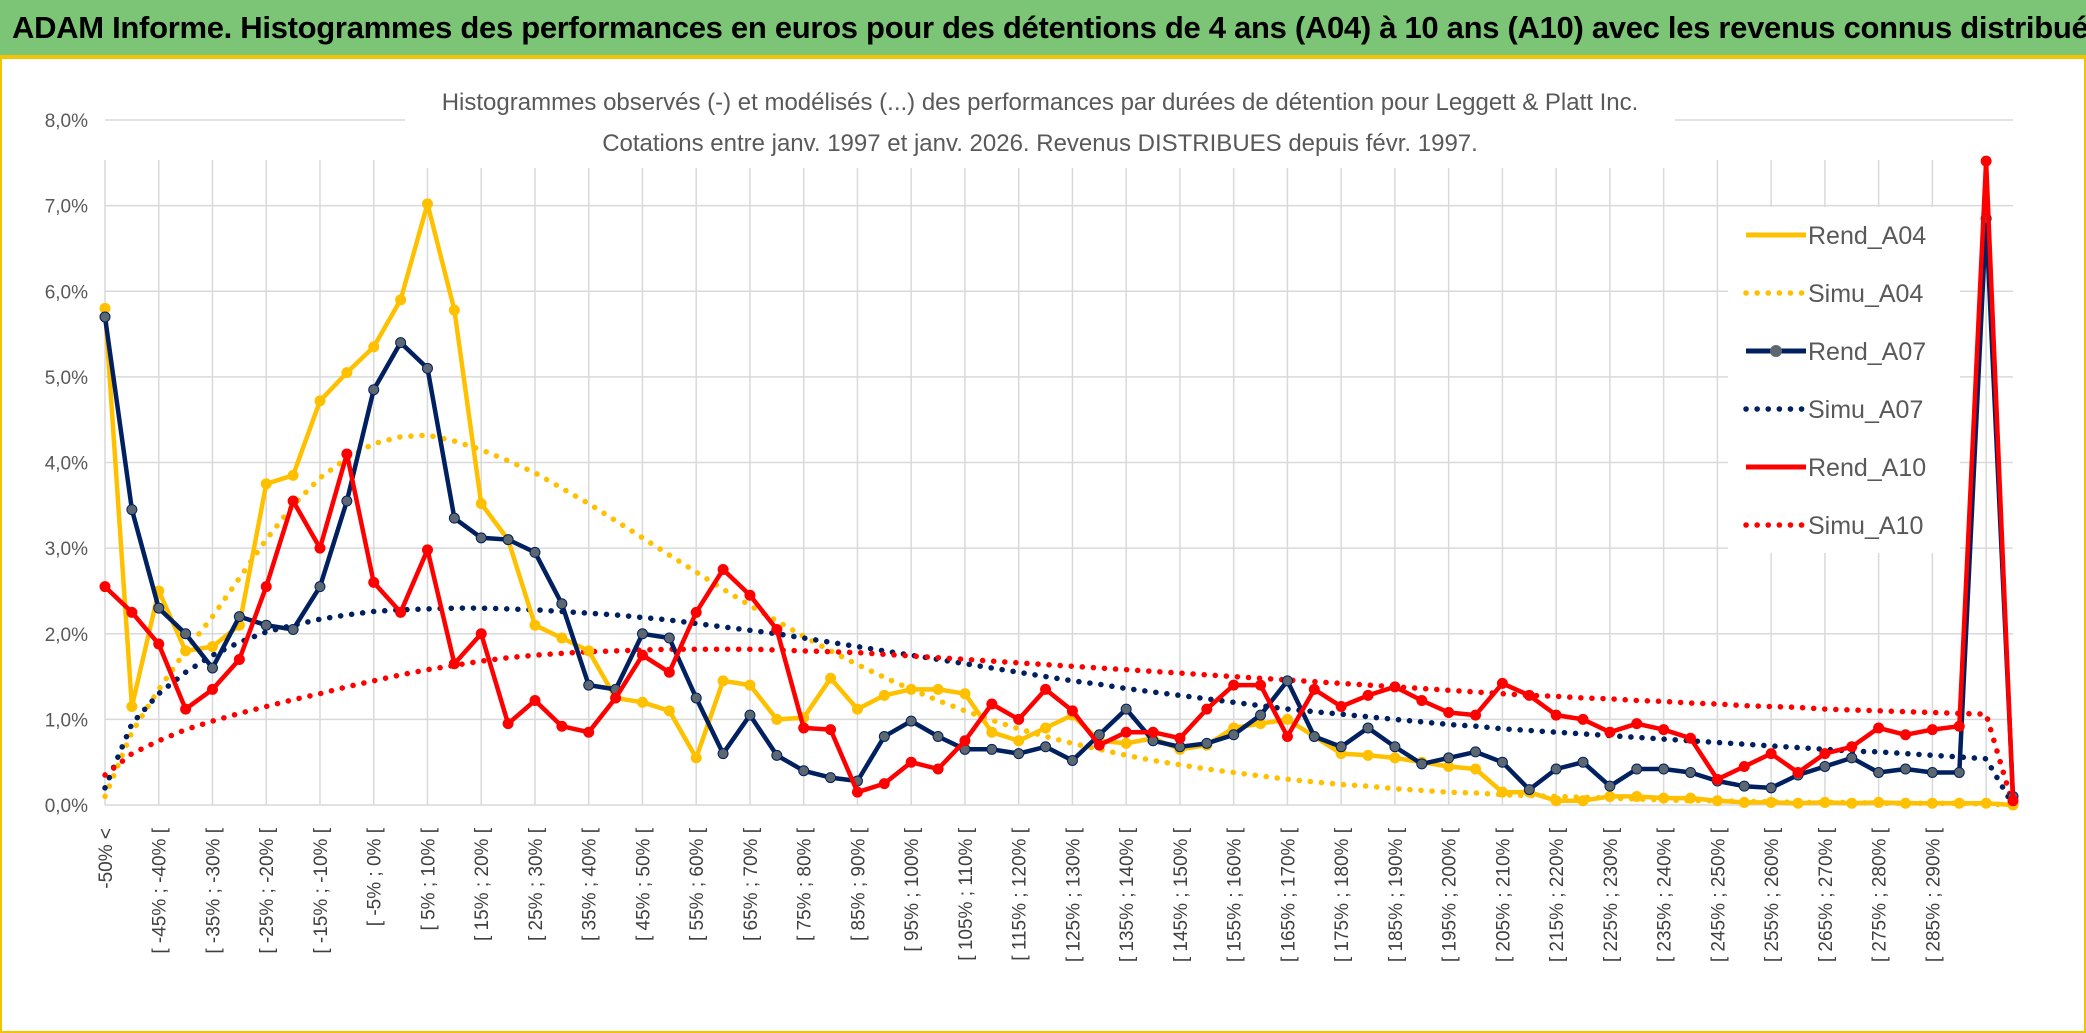  What do you see at coordinates (1776, 351) in the screenshot?
I see `legend-marker` at bounding box center [1776, 351].